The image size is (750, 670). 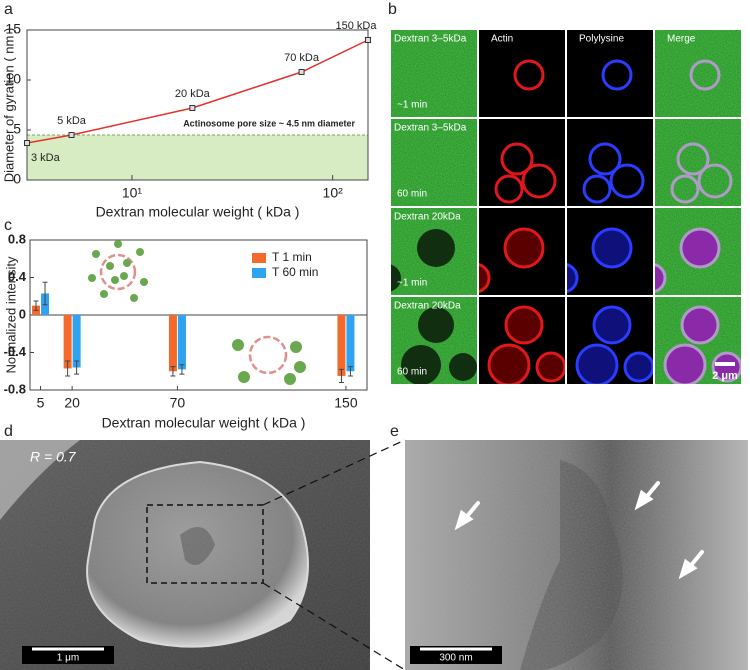 What do you see at coordinates (434, 162) in the screenshot?
I see `micrograph-tile: Dextran 3–5kDa 60 min` at bounding box center [434, 162].